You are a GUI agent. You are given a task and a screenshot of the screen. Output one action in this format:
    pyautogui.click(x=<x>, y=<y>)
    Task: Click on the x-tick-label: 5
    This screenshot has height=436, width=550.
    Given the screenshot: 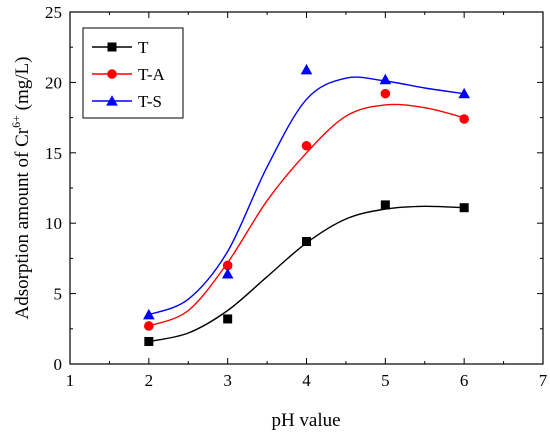 What is the action you would take?
    pyautogui.click(x=385, y=380)
    